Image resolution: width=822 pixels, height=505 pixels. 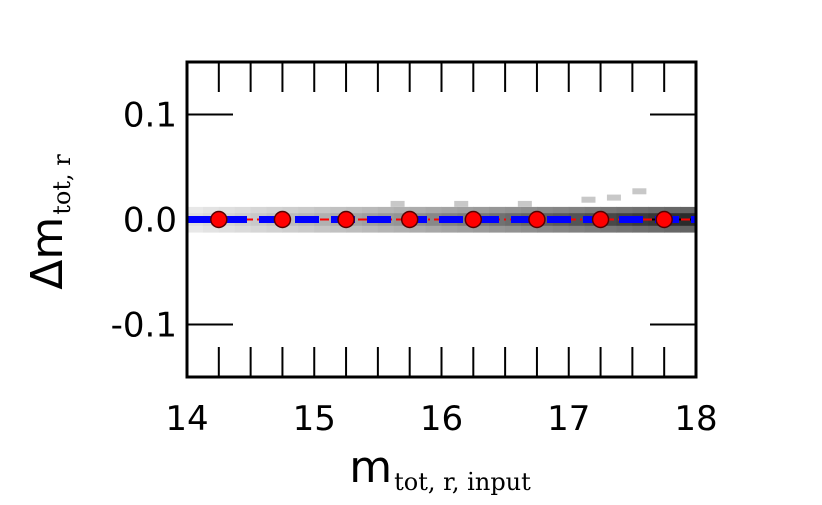 What do you see at coordinates (150, 221) in the screenshot?
I see `y-tick-label: 0.0` at bounding box center [150, 221].